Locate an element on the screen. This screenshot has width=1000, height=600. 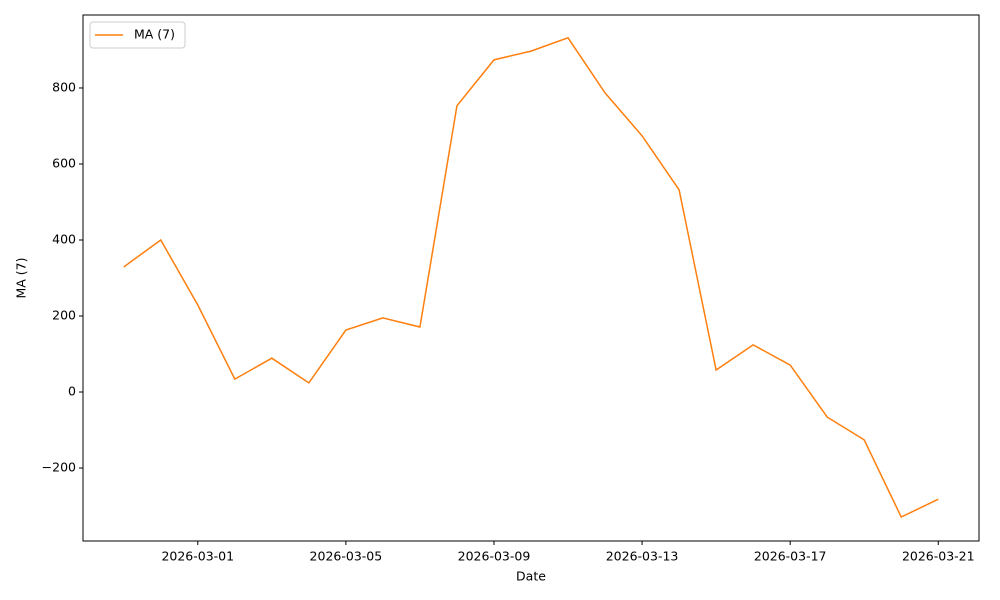
y-tick-label: 400 is located at coordinates (64, 238).